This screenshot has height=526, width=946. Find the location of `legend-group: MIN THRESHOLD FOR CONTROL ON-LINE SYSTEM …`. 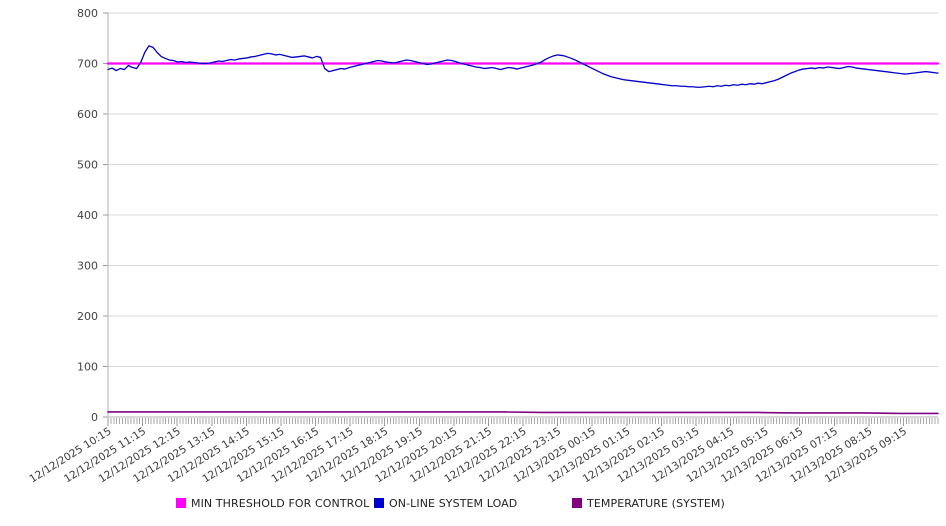

legend-group: MIN THRESHOLD FOR CONTROL ON-LINE SYSTEM … is located at coordinates (450, 503).